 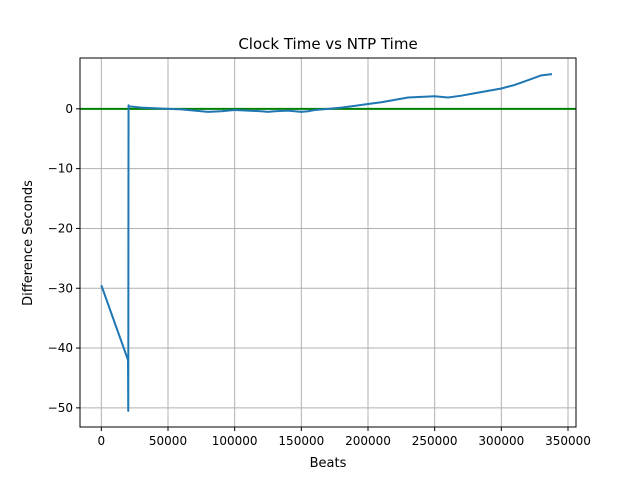 What do you see at coordinates (168, 441) in the screenshot?
I see `x-tick-label: 50000` at bounding box center [168, 441].